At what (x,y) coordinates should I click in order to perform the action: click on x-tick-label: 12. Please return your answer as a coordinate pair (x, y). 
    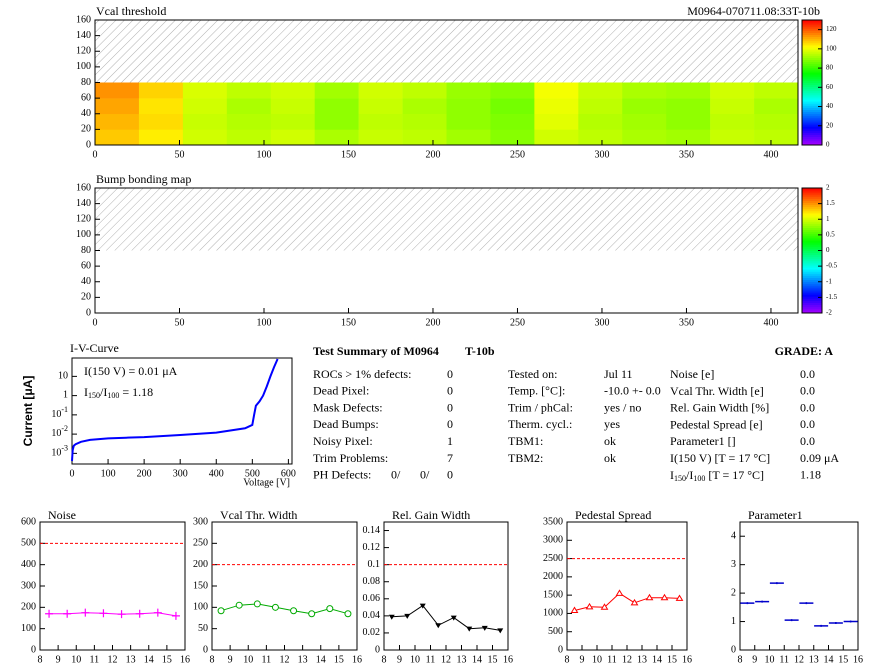
    Looking at the image, I should click on (799, 659).